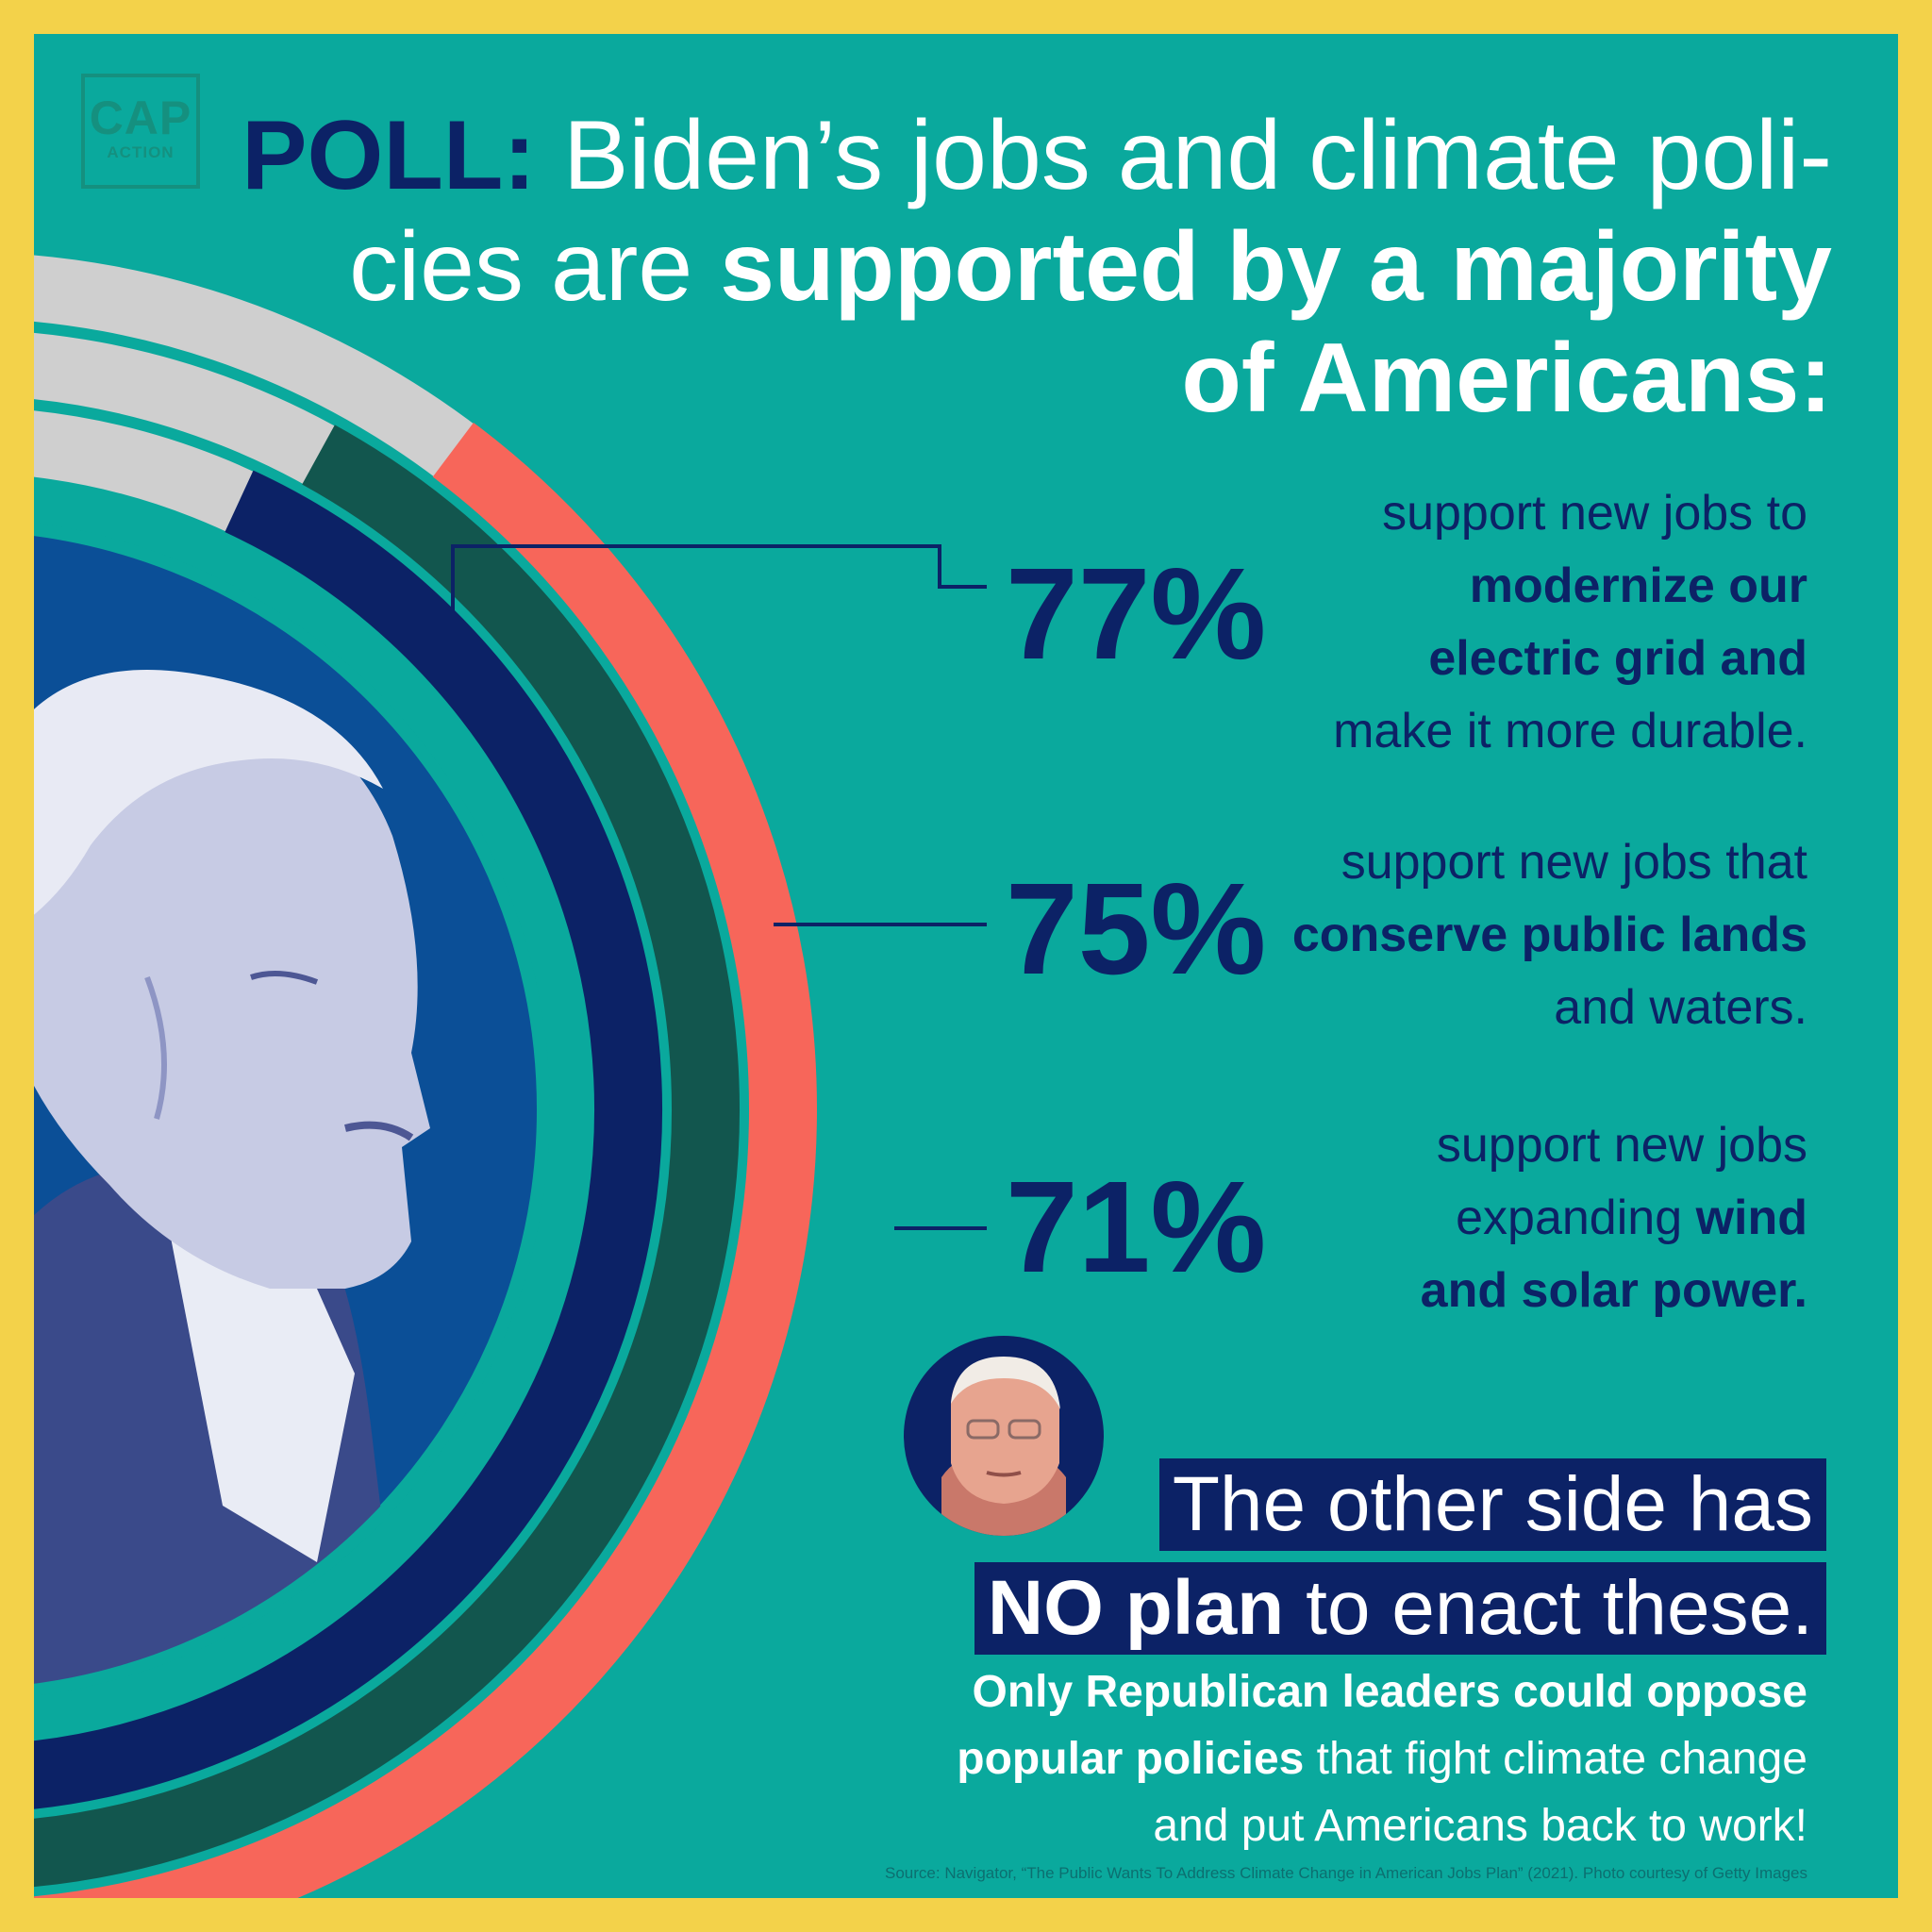  What do you see at coordinates (1621, 1145) in the screenshot?
I see `desc71-line1: support new jobs` at bounding box center [1621, 1145].